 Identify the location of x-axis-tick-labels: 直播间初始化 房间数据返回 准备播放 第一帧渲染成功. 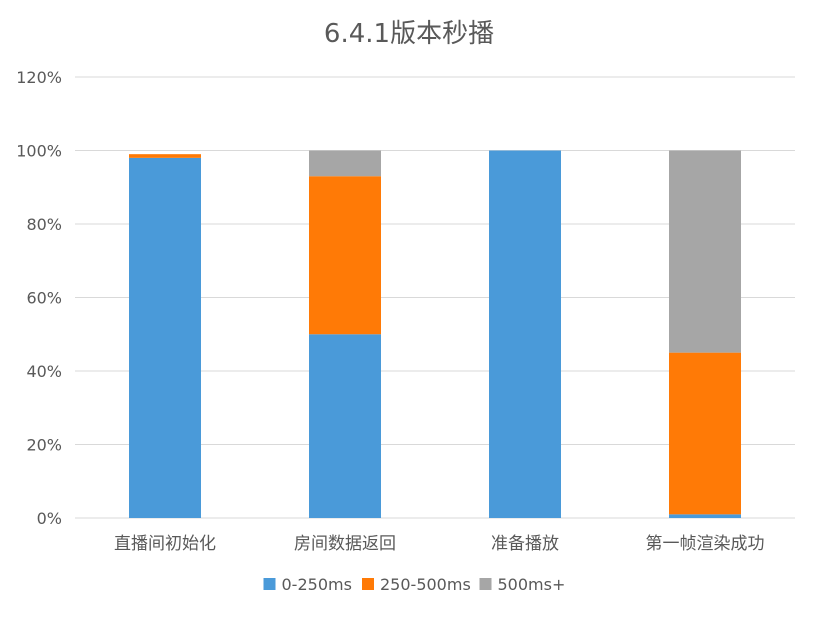
(439, 544).